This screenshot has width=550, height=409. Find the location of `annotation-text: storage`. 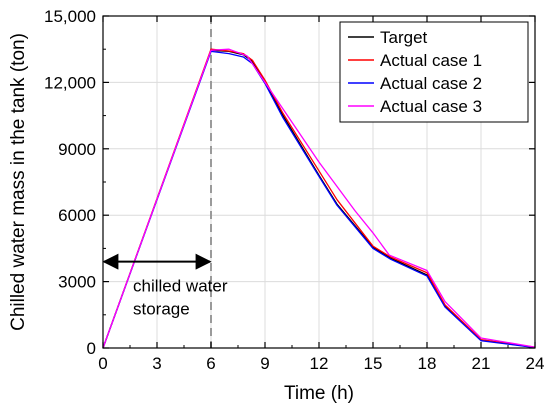

annotation-text: storage is located at coordinates (161, 309).